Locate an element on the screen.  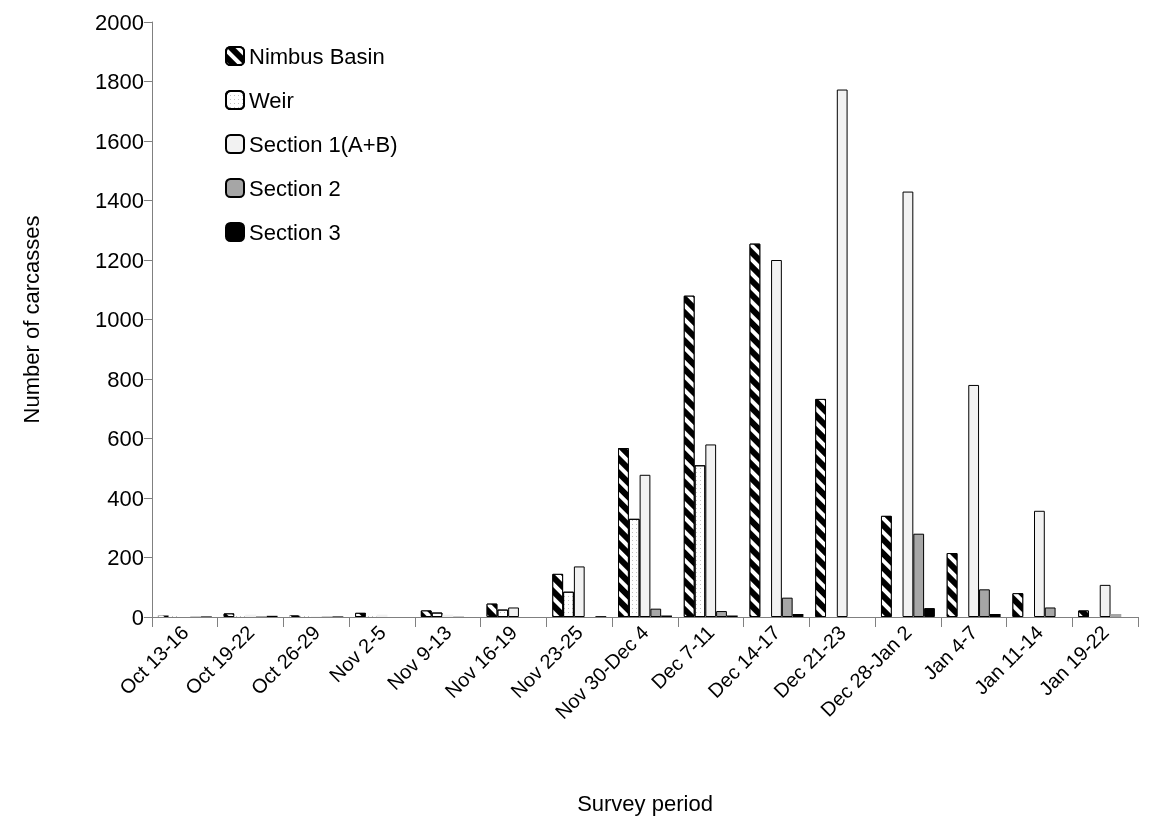
y-tick-label: 1400 is located at coordinates (119, 200).